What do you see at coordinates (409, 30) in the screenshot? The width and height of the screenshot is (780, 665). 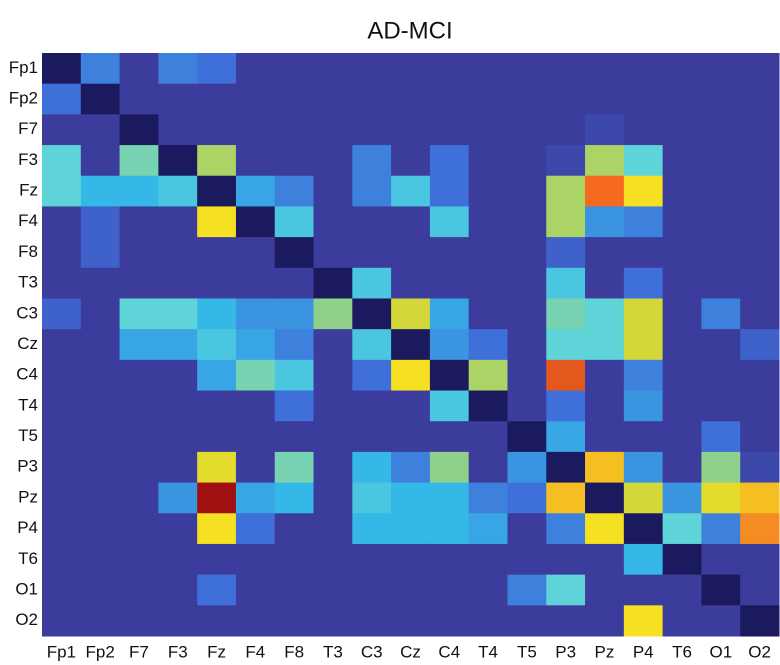 I see `chart-title: AD-MCI` at bounding box center [409, 30].